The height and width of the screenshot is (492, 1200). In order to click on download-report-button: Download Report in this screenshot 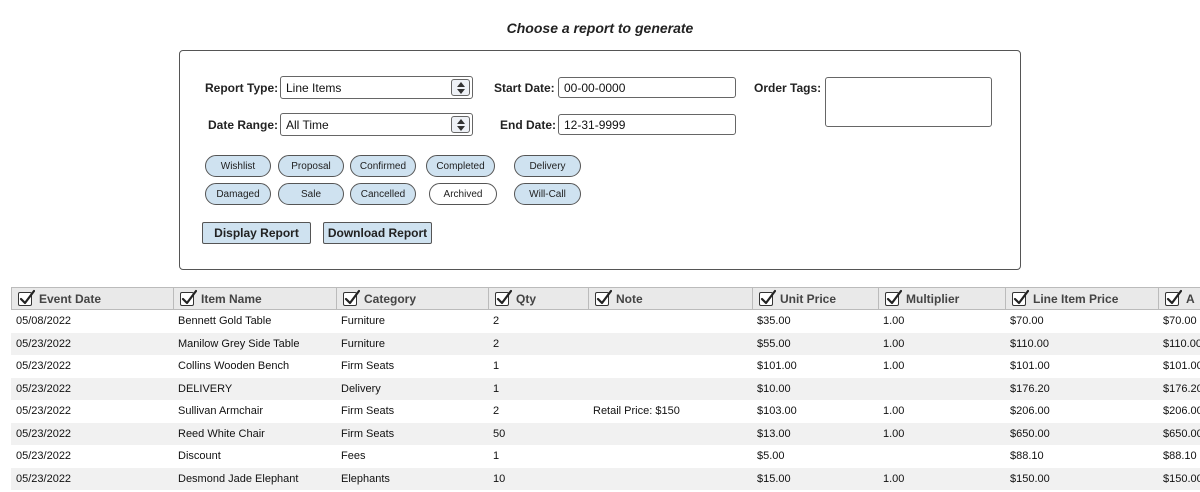, I will do `click(377, 233)`.